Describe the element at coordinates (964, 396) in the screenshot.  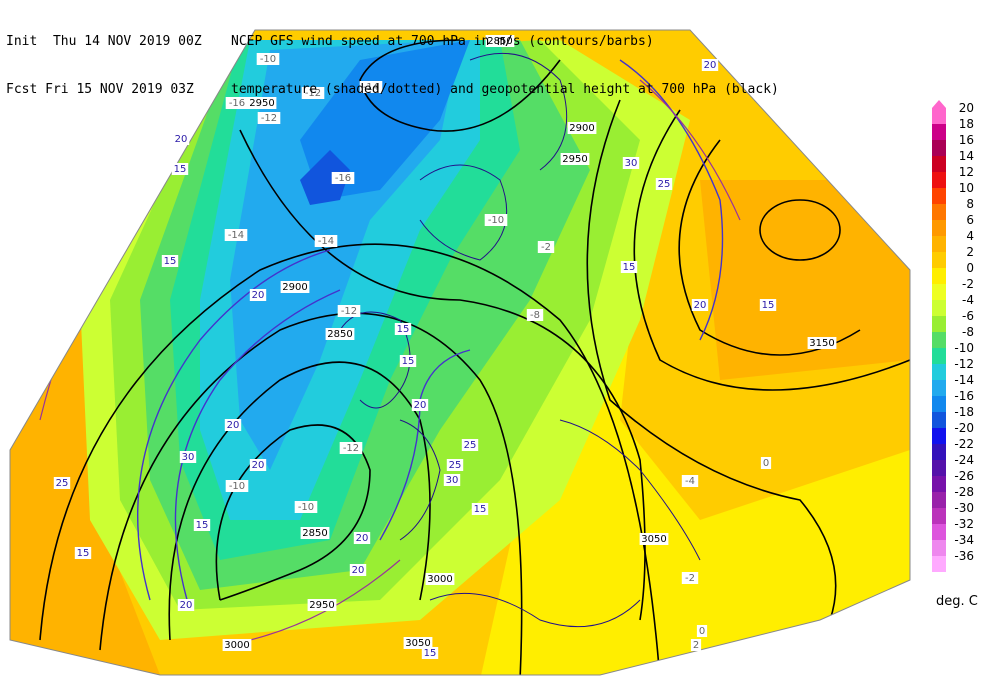
I see `colorbar-tick-label: -16` at that location.